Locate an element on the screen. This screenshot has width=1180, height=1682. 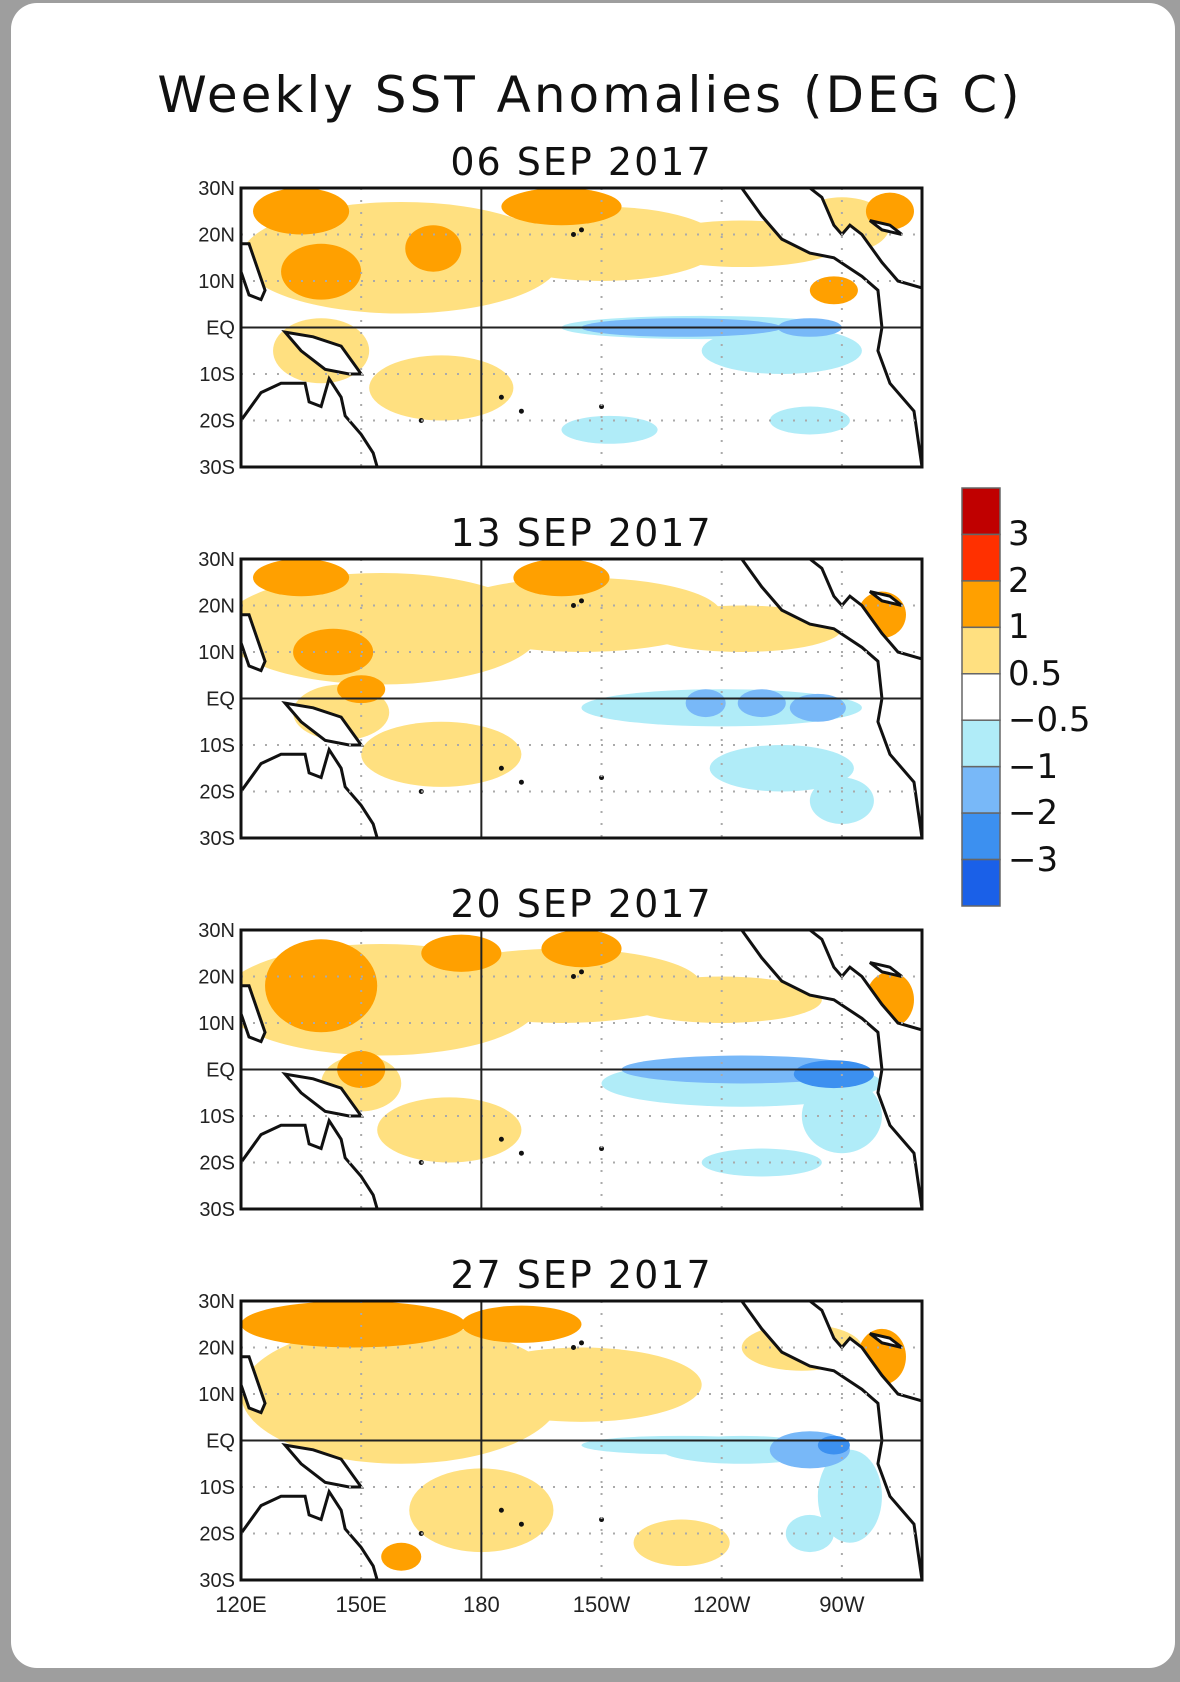
colorbar-label: −3 is located at coordinates (1033, 859).